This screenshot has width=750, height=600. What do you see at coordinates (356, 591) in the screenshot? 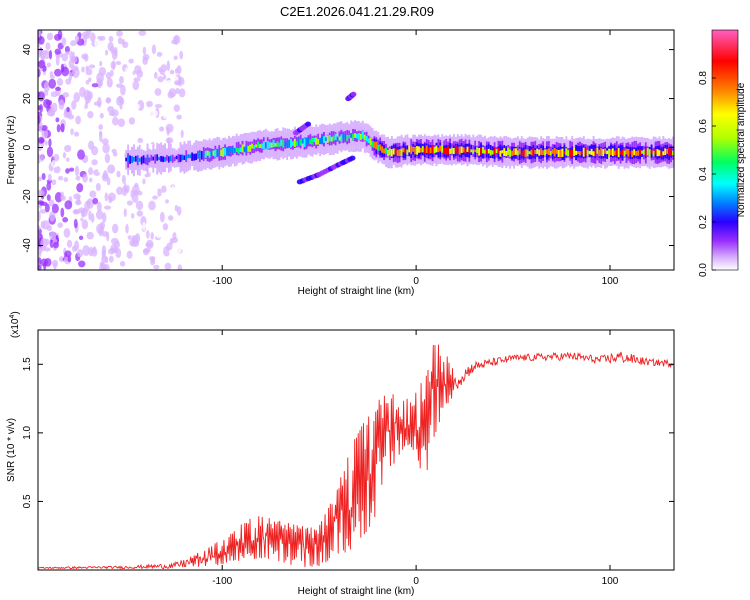
I see `snr-x-label: Height of straight line (km)` at bounding box center [356, 591].